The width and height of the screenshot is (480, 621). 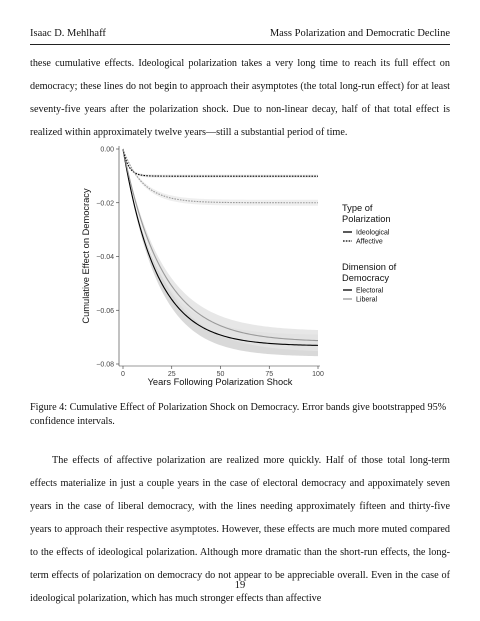 I want to click on x-tick-label: 100, so click(x=318, y=374).